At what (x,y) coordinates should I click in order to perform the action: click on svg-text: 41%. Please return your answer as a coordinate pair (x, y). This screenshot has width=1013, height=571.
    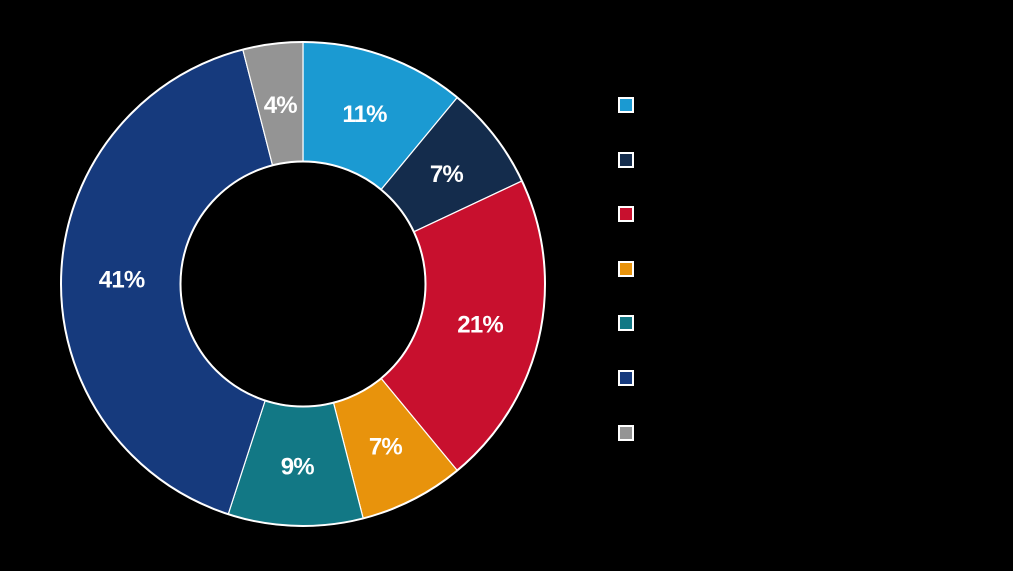
    Looking at the image, I should click on (122, 279).